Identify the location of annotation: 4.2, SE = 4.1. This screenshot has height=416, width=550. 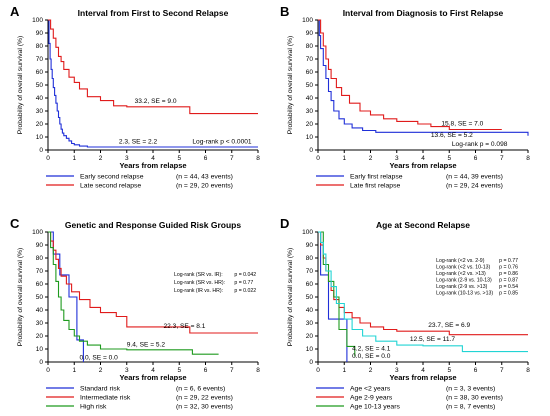
(371, 348).